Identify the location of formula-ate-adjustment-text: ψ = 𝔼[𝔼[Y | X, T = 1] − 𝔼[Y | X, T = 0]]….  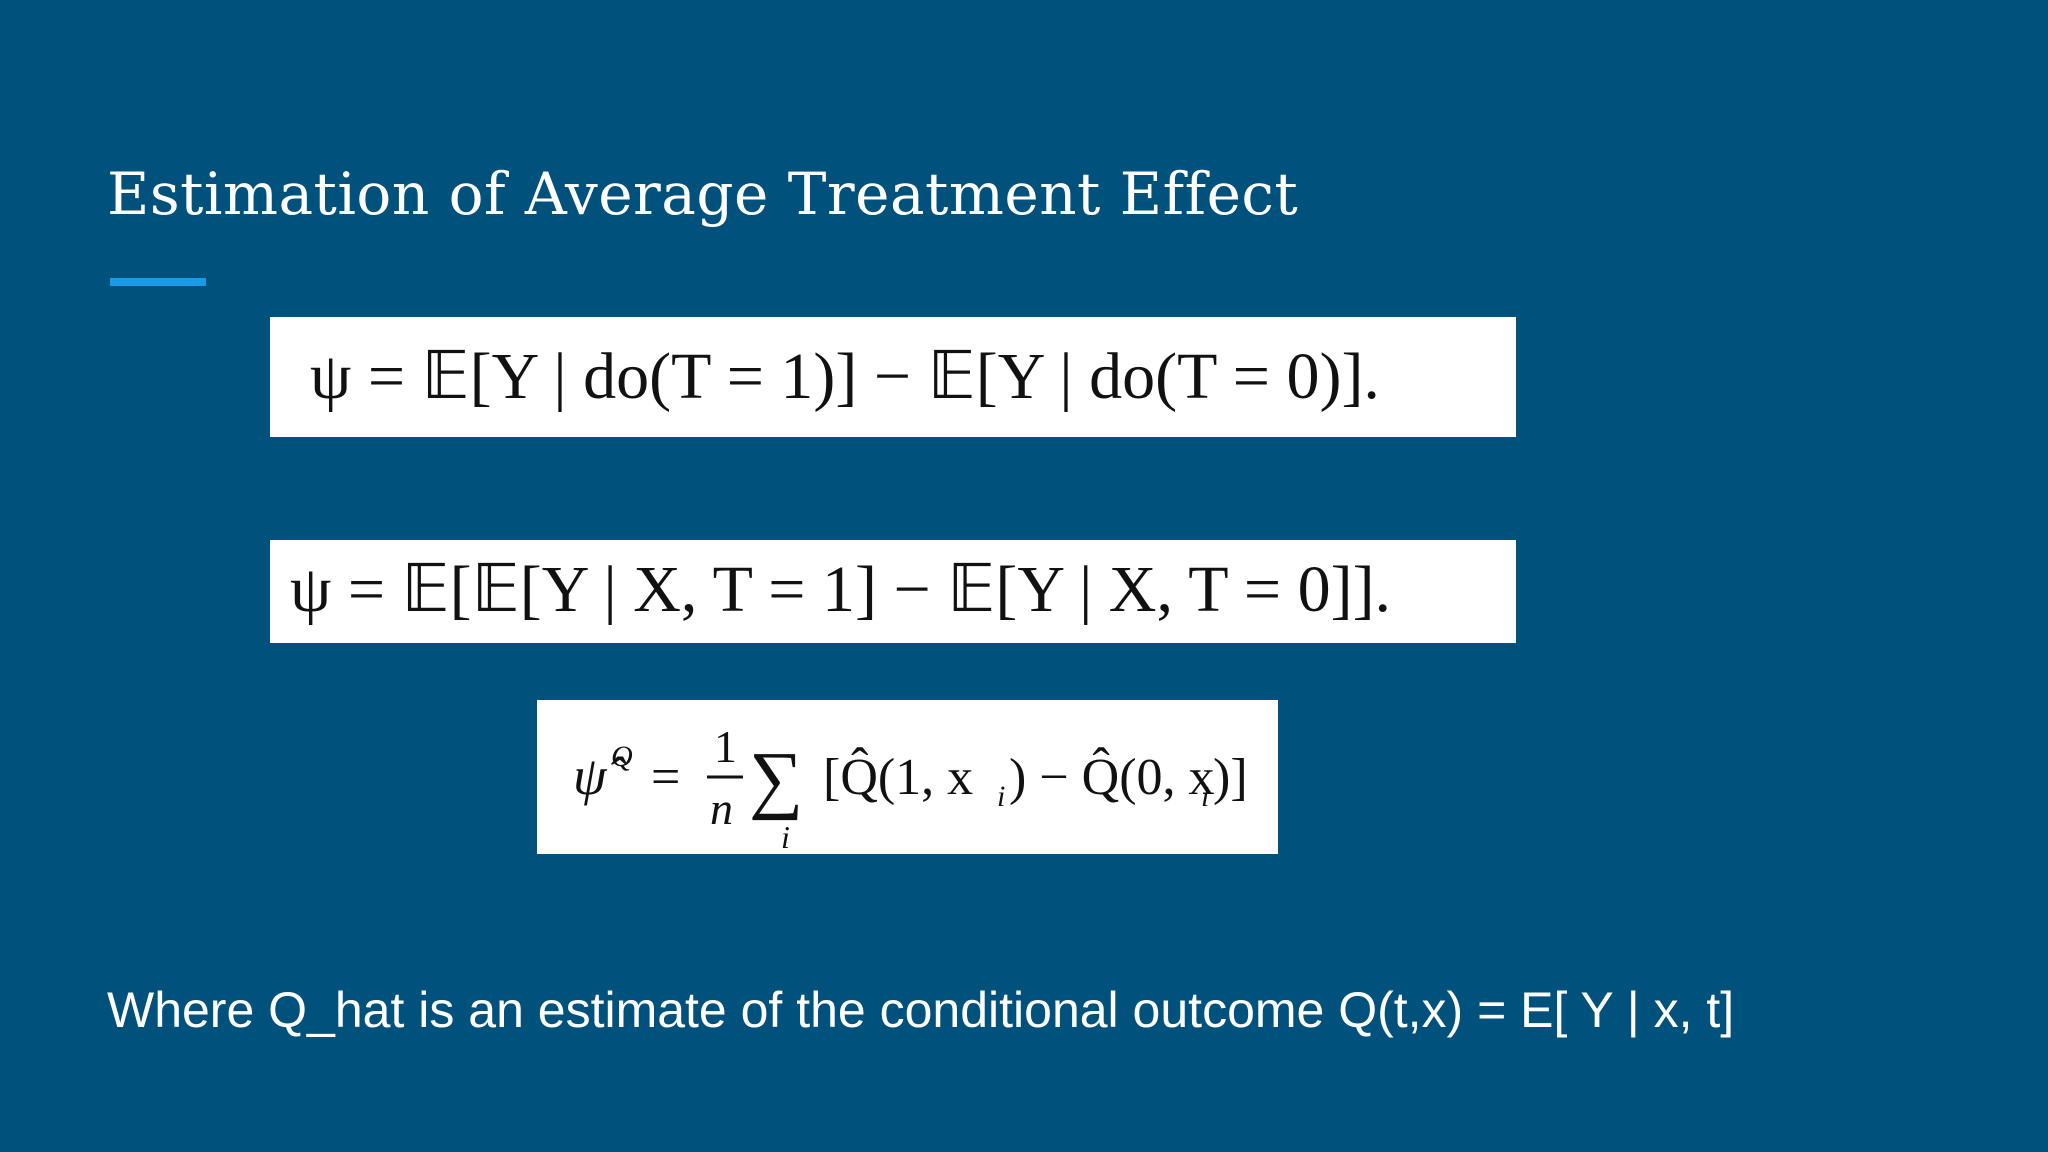
(841, 589).